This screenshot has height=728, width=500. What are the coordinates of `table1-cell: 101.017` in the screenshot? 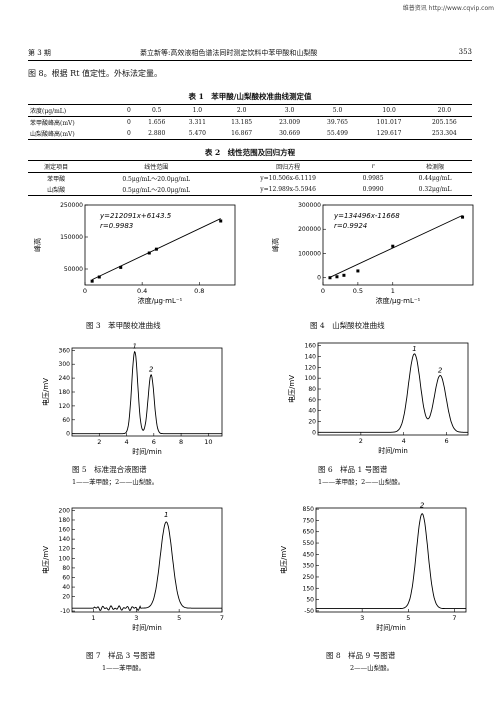 It's located at (389, 122).